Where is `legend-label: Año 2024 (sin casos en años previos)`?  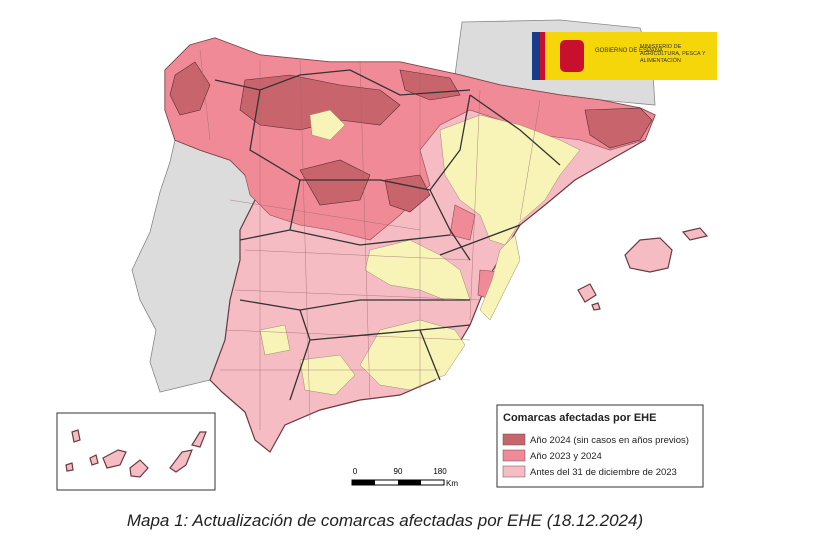
legend-label: Año 2024 (sin casos en años previos) is located at coordinates (609, 440).